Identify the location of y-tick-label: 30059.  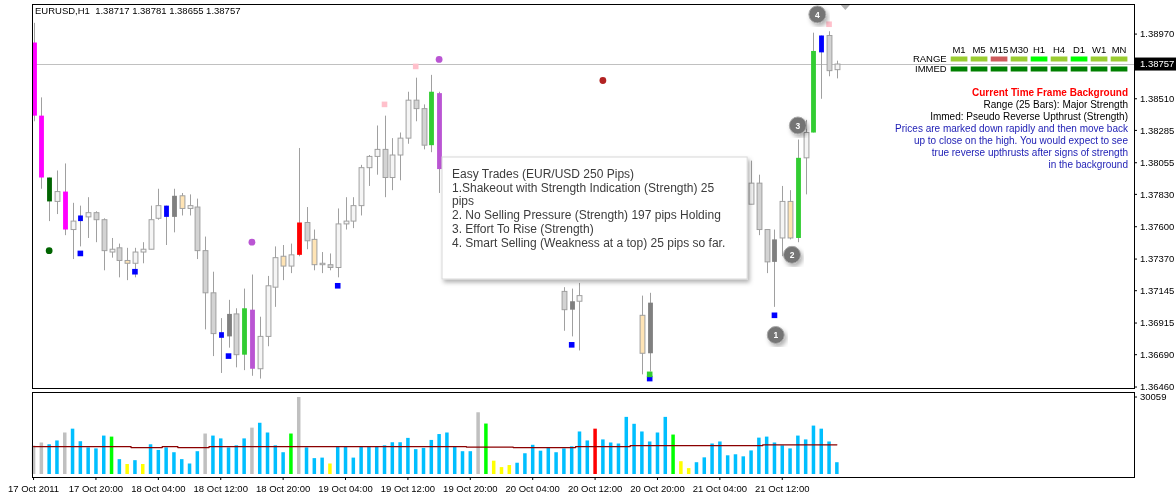
(1153, 397).